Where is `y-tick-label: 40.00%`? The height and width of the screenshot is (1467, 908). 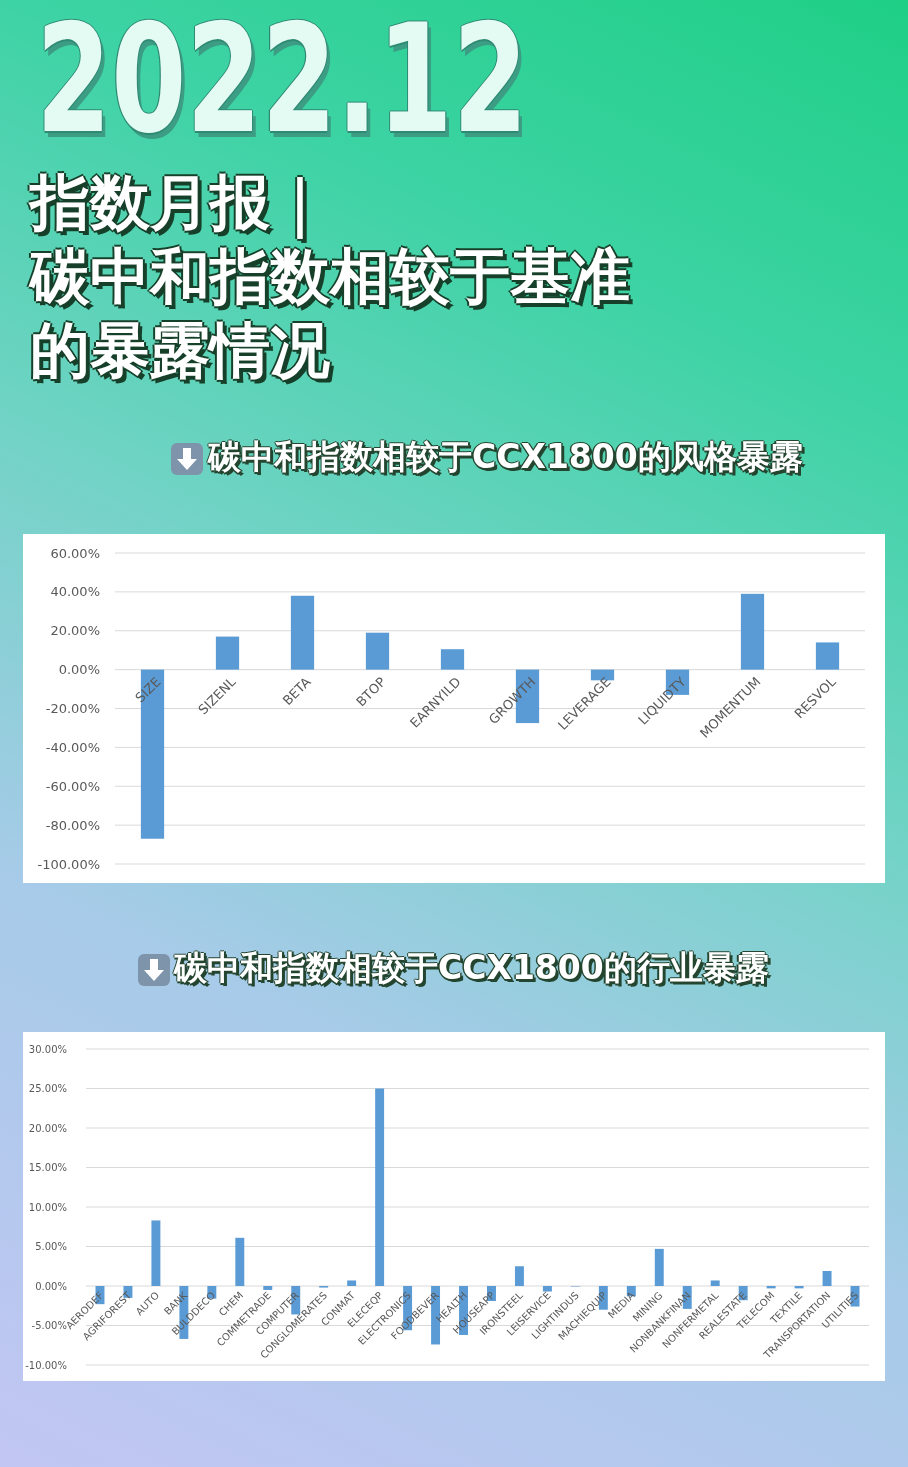 y-tick-label: 40.00% is located at coordinates (75, 592).